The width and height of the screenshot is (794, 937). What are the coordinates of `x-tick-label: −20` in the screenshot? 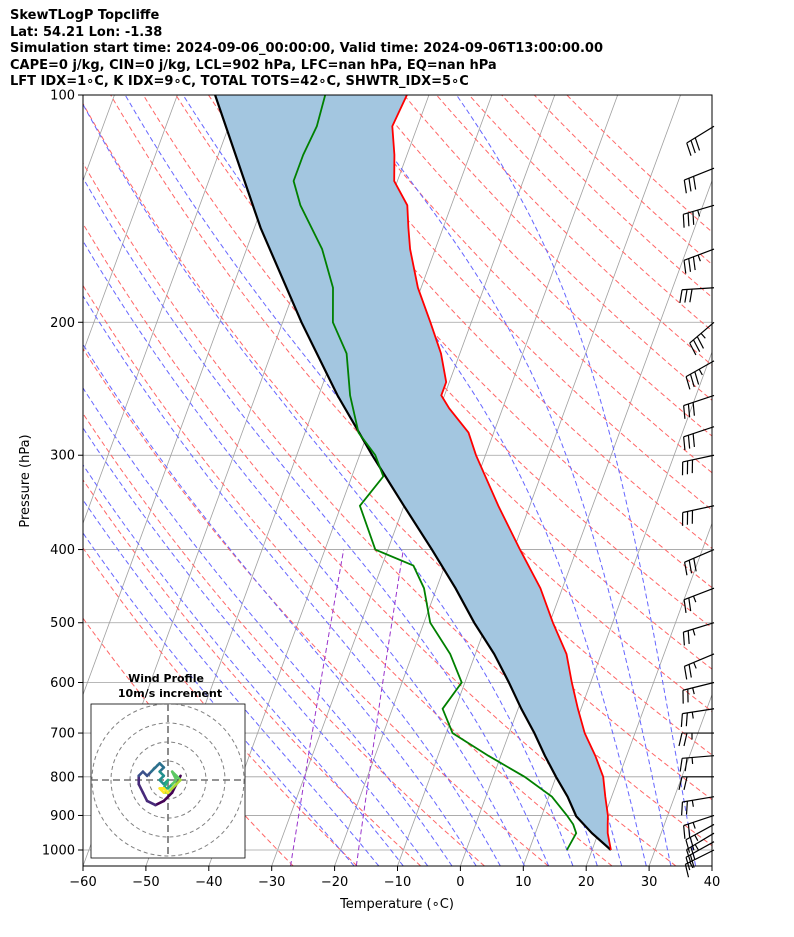 It's located at (334, 882).